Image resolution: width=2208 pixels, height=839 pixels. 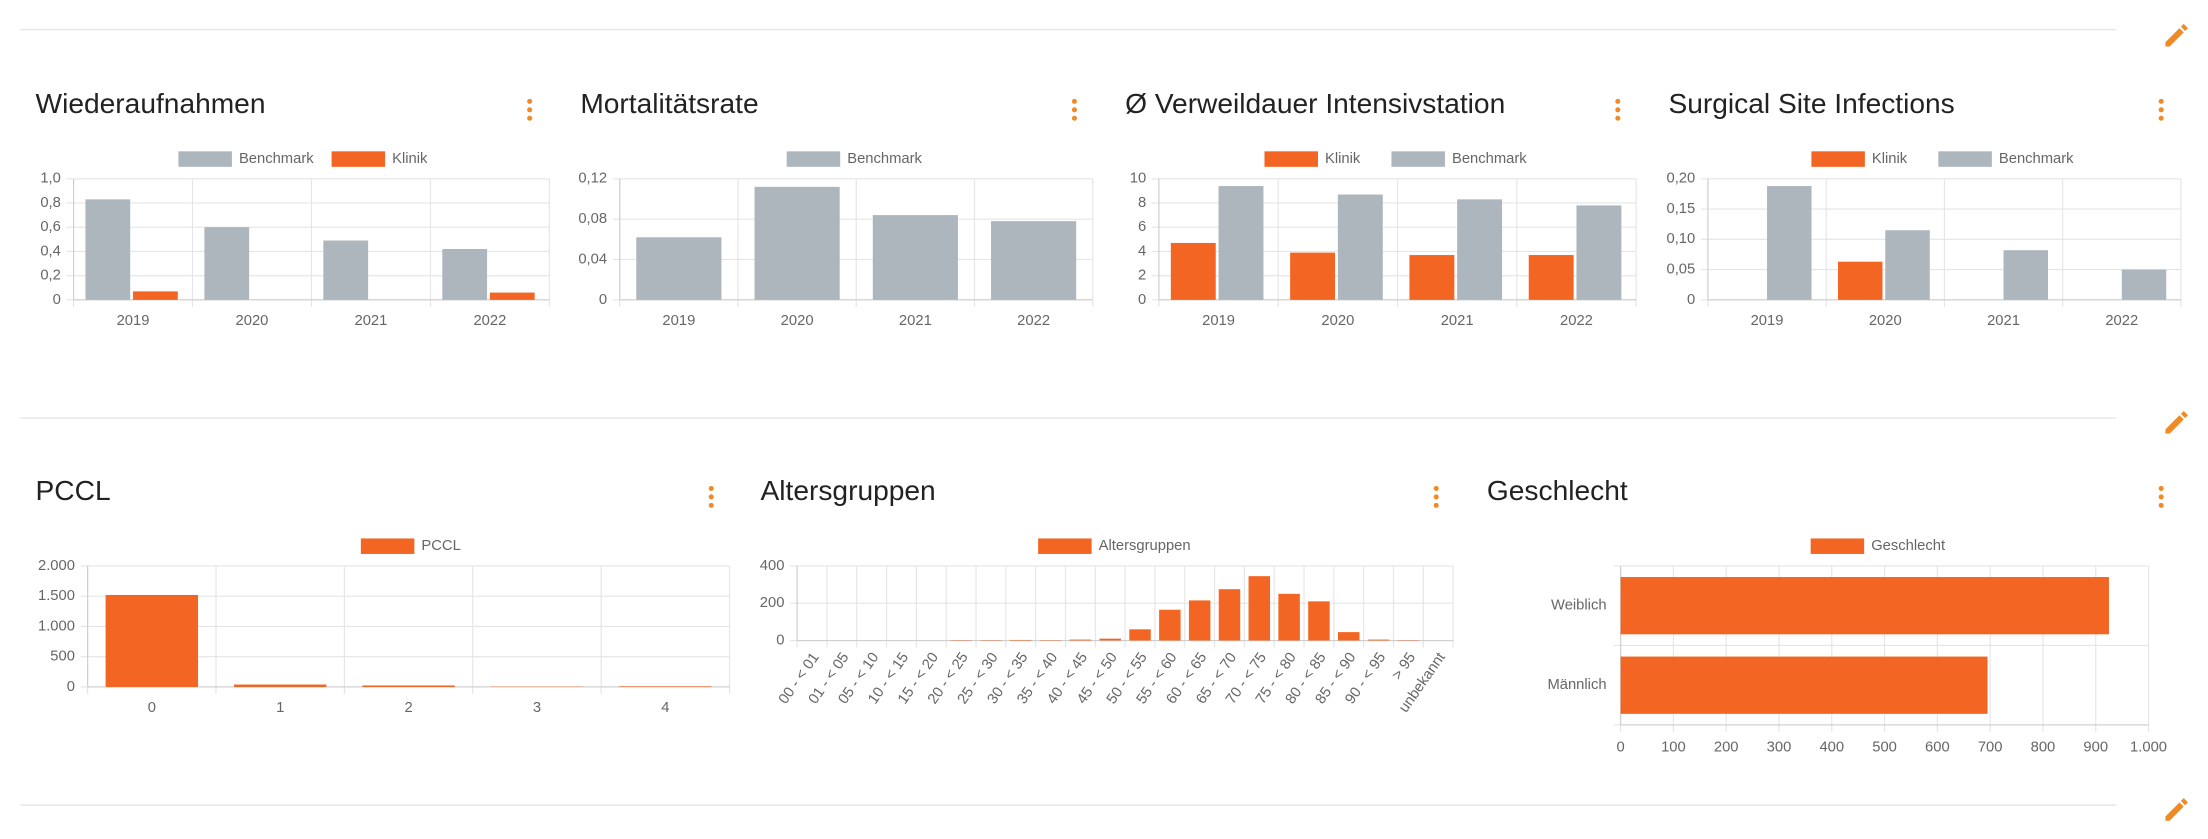 What do you see at coordinates (1142, 251) in the screenshot?
I see `y-tick-label: 4` at bounding box center [1142, 251].